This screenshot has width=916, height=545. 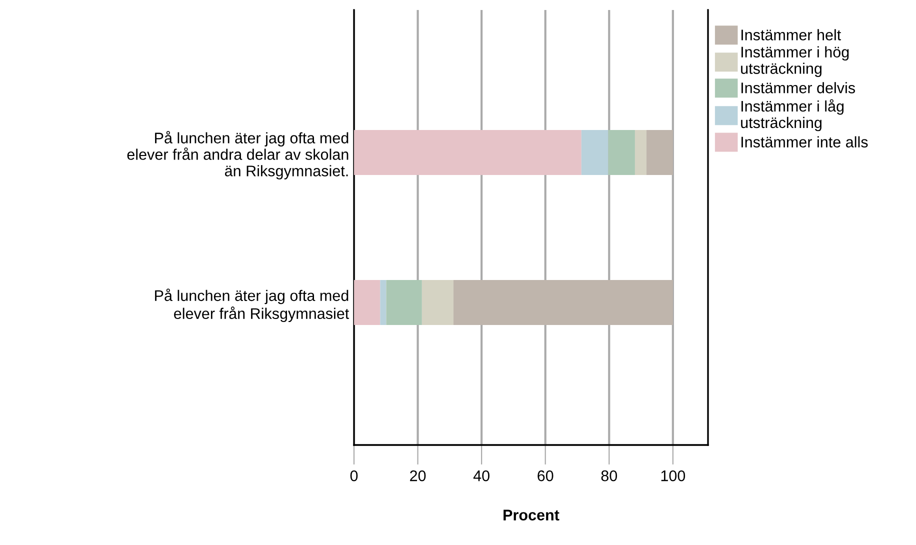 What do you see at coordinates (609, 476) in the screenshot?
I see `x-tick-label: 80` at bounding box center [609, 476].